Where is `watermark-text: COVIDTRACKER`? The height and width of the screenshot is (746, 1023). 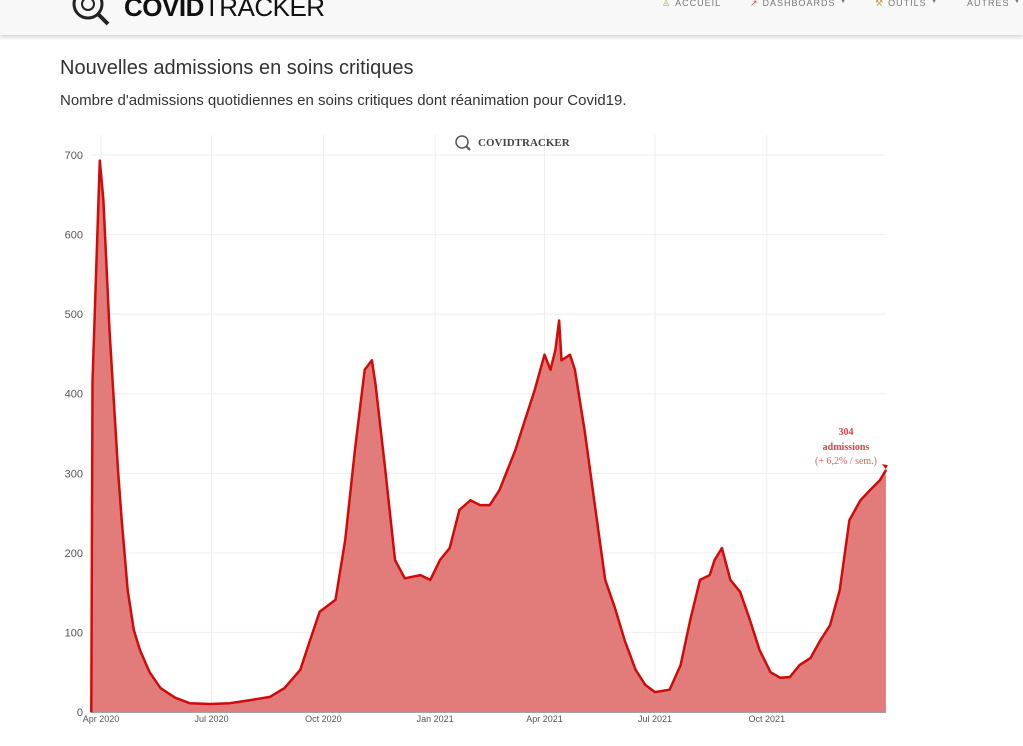
watermark-text: COVIDTRACKER is located at coordinates (524, 143).